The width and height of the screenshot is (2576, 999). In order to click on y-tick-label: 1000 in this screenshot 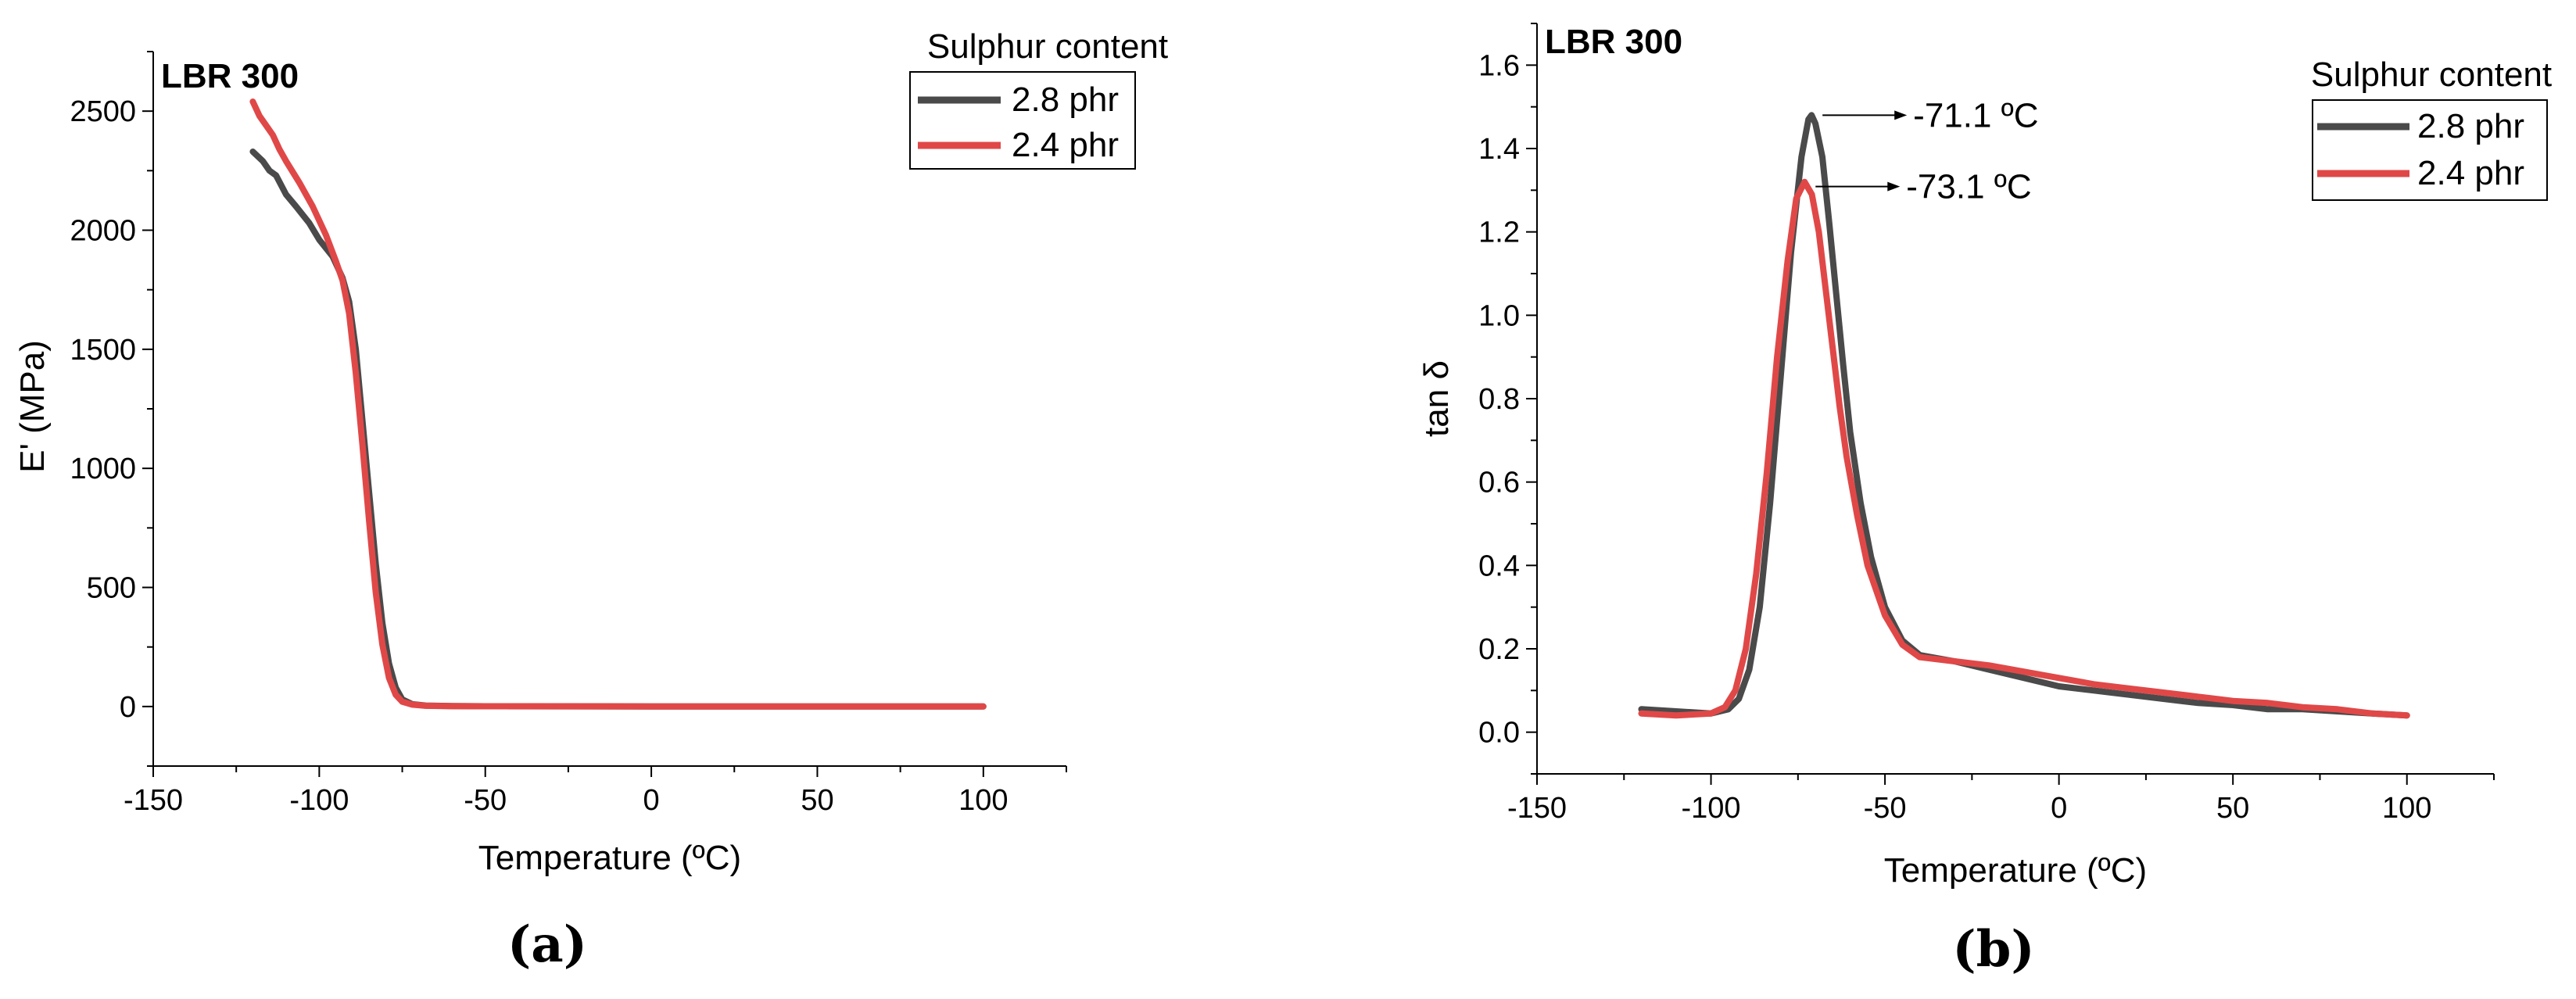, I will do `click(103, 469)`.